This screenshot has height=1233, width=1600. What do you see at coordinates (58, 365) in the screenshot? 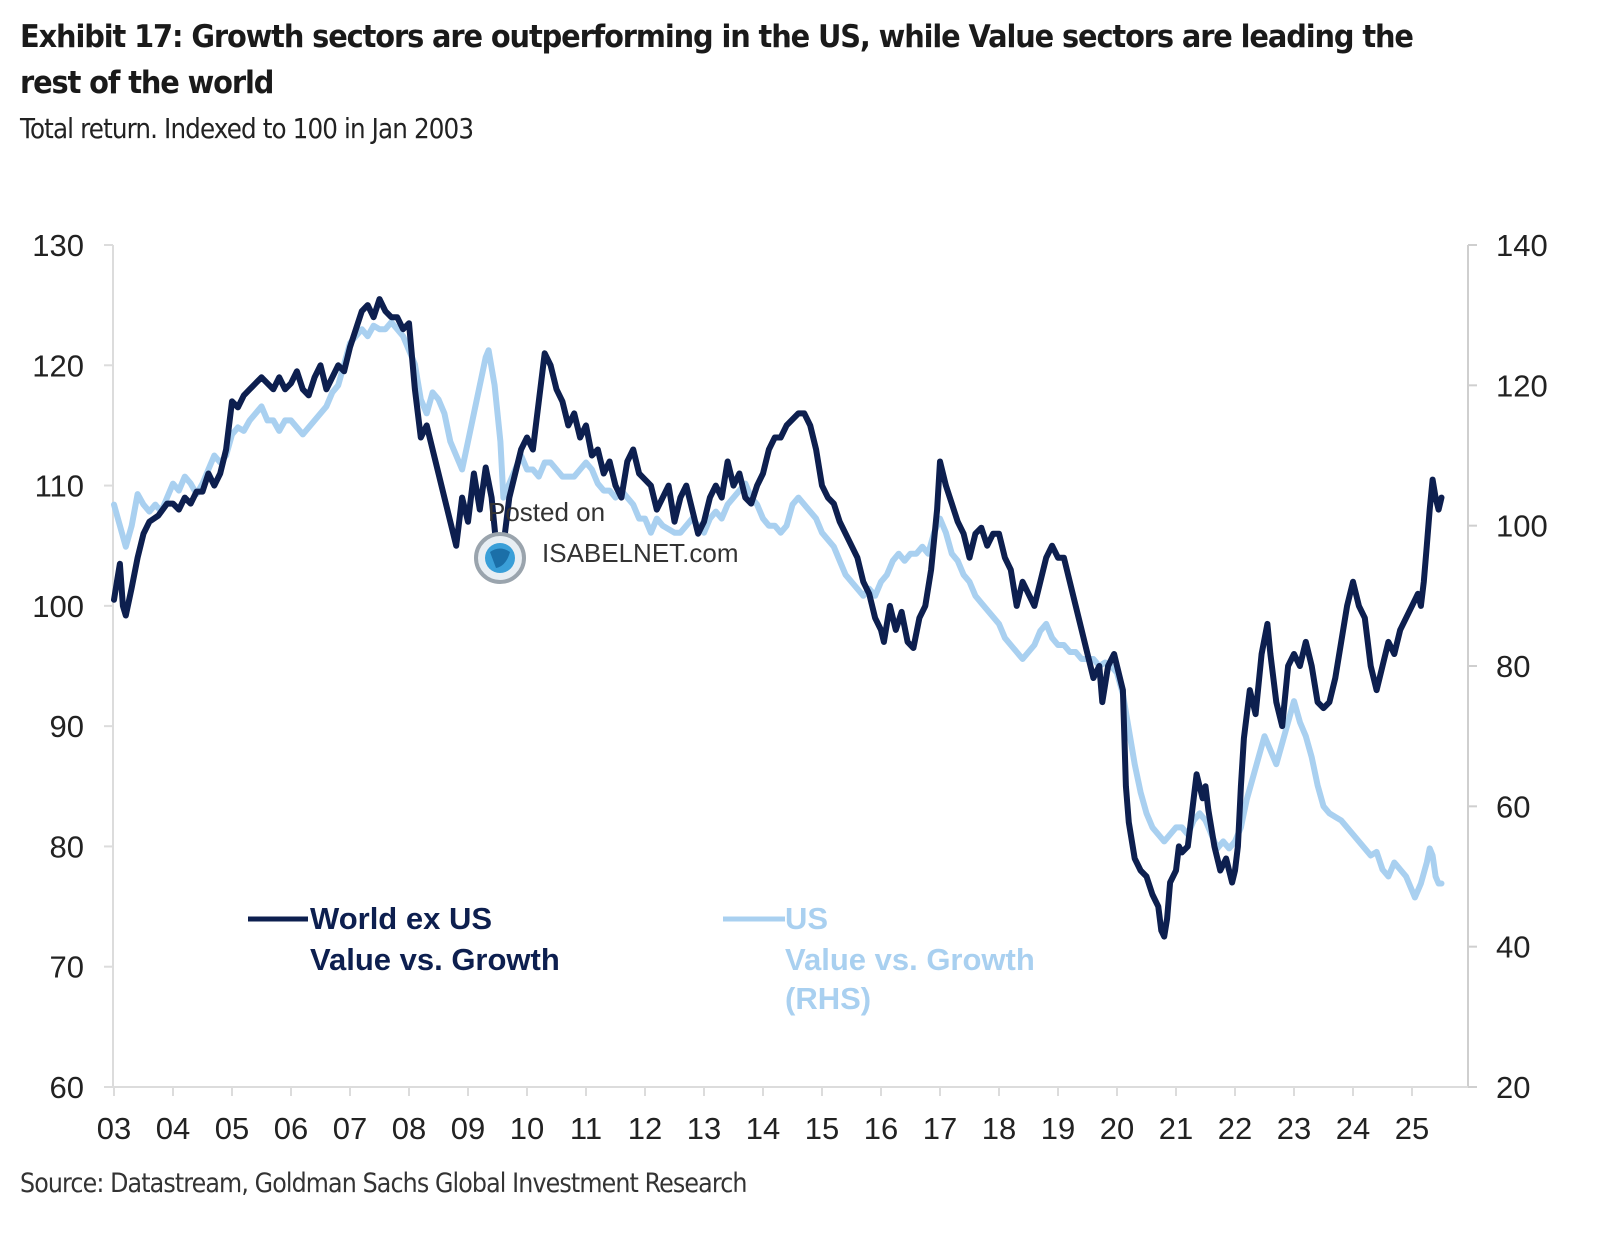
I see `left-tick-label: 120` at bounding box center [58, 365].